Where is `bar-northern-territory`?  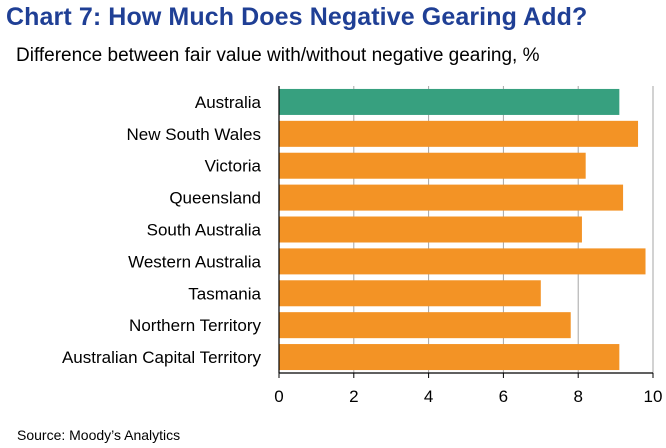
bar-northern-territory is located at coordinates (425, 325).